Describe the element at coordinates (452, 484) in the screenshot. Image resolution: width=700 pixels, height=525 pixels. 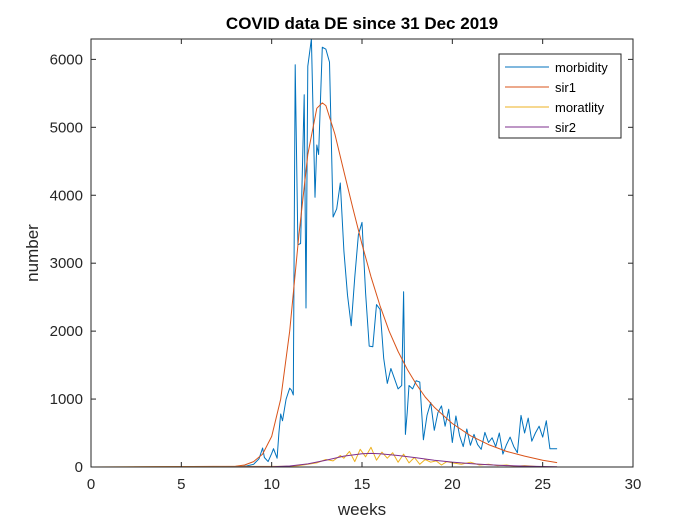
I see `x-tick-label: 20` at that location.